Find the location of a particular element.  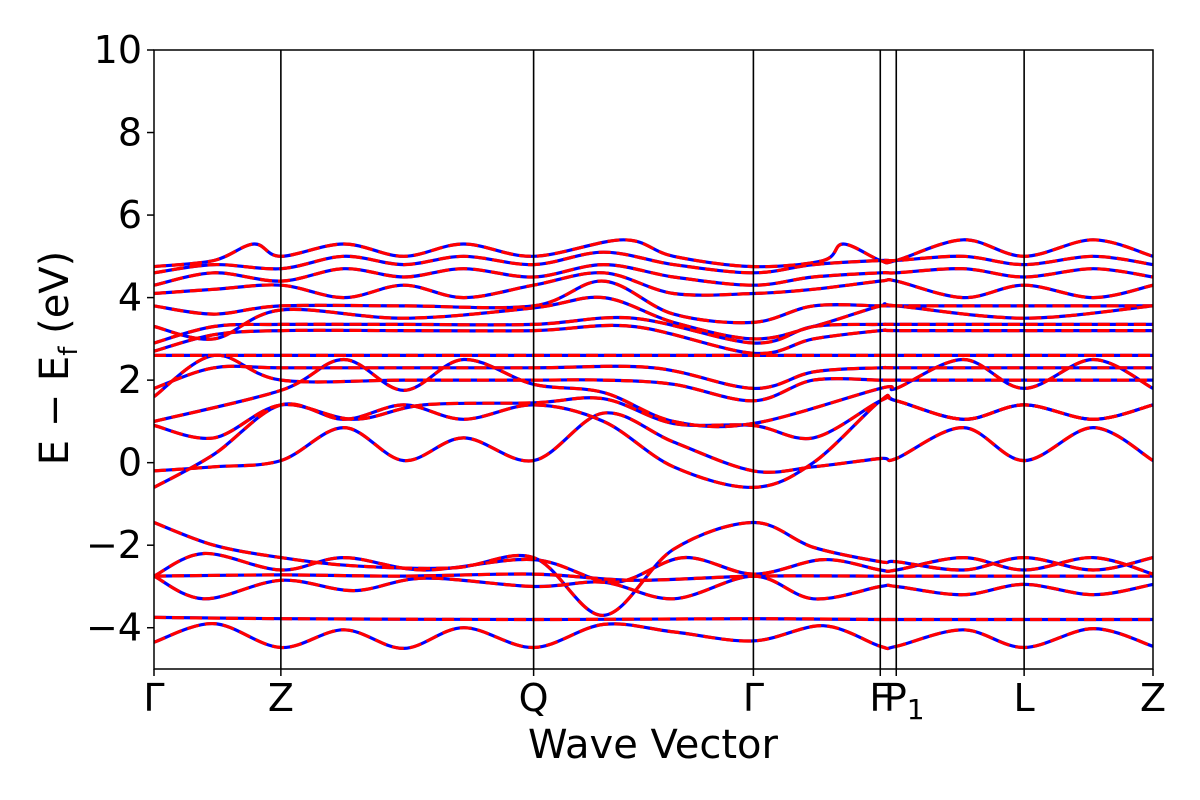

y-axis-label-subscript: f is located at coordinates (69, 351).